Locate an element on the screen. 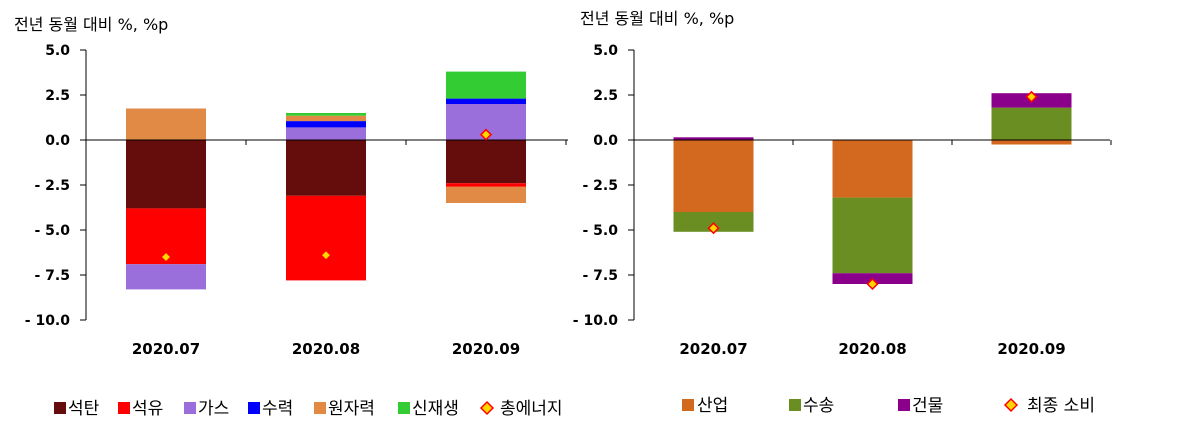 The width and height of the screenshot is (1200, 436). legend-label: 원자력 is located at coordinates (351, 409).